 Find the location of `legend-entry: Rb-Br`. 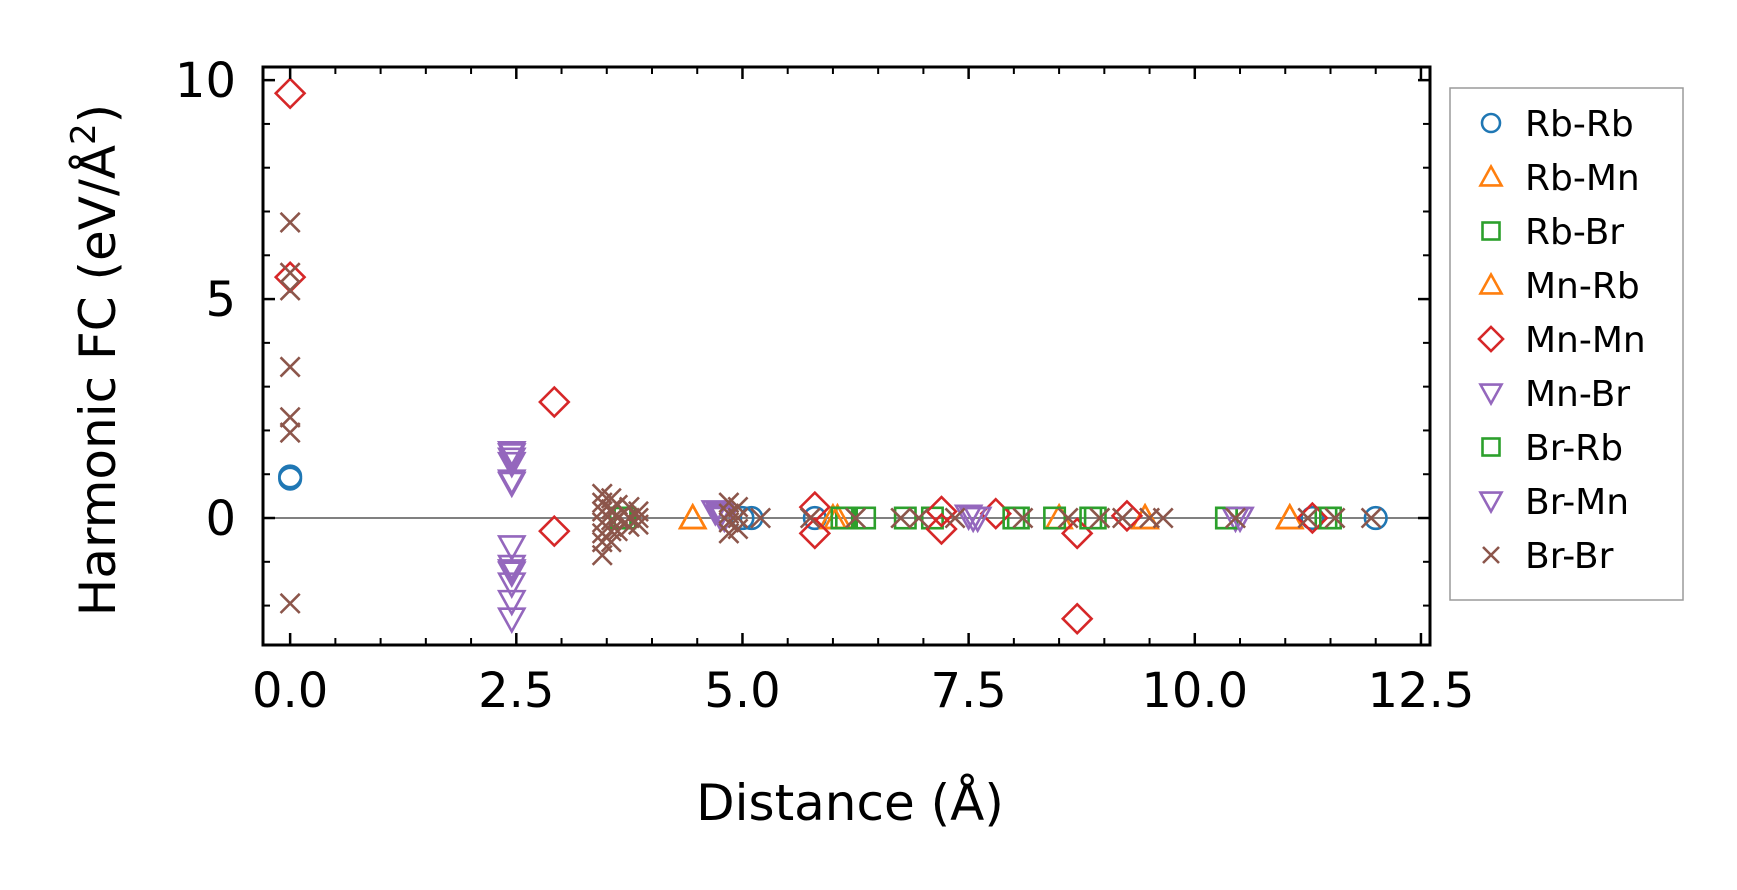

legend-entry: Rb-Br is located at coordinates (1552, 232).